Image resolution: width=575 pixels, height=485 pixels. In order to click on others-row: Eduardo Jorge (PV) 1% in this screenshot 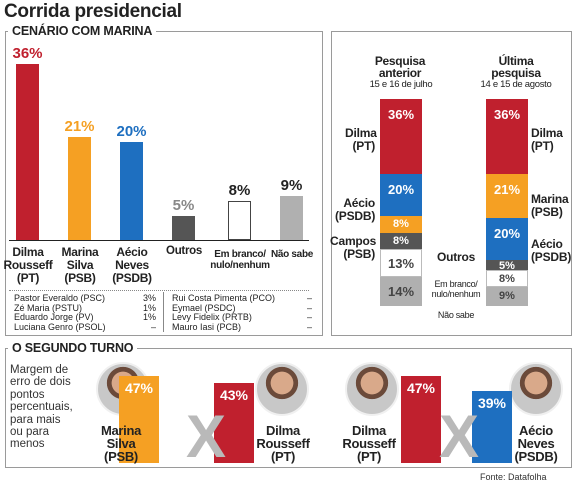, I will do `click(85, 318)`.